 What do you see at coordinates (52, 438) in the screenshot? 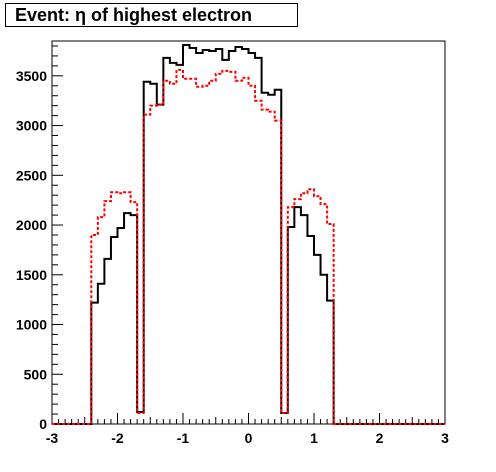
I see `x-tick-label: -3` at bounding box center [52, 438].